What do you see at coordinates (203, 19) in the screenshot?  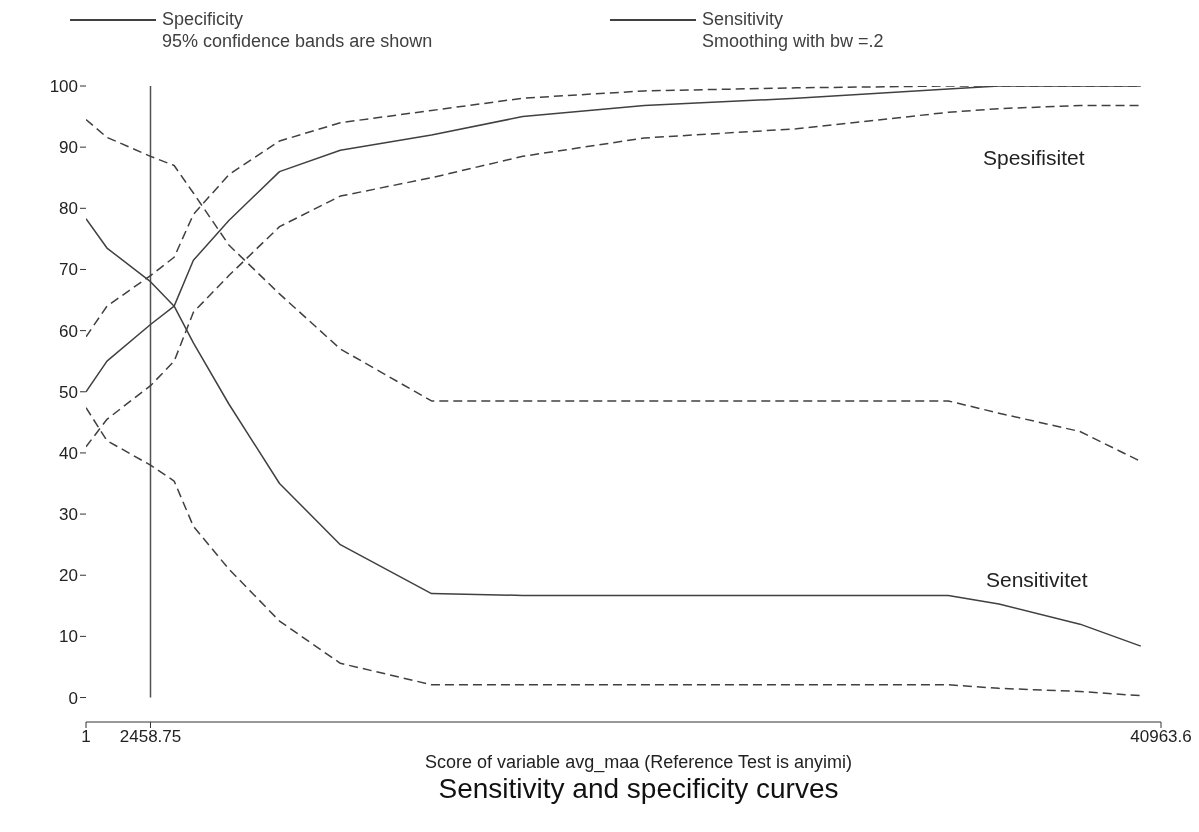 I see `legend-label: Specificity` at bounding box center [203, 19].